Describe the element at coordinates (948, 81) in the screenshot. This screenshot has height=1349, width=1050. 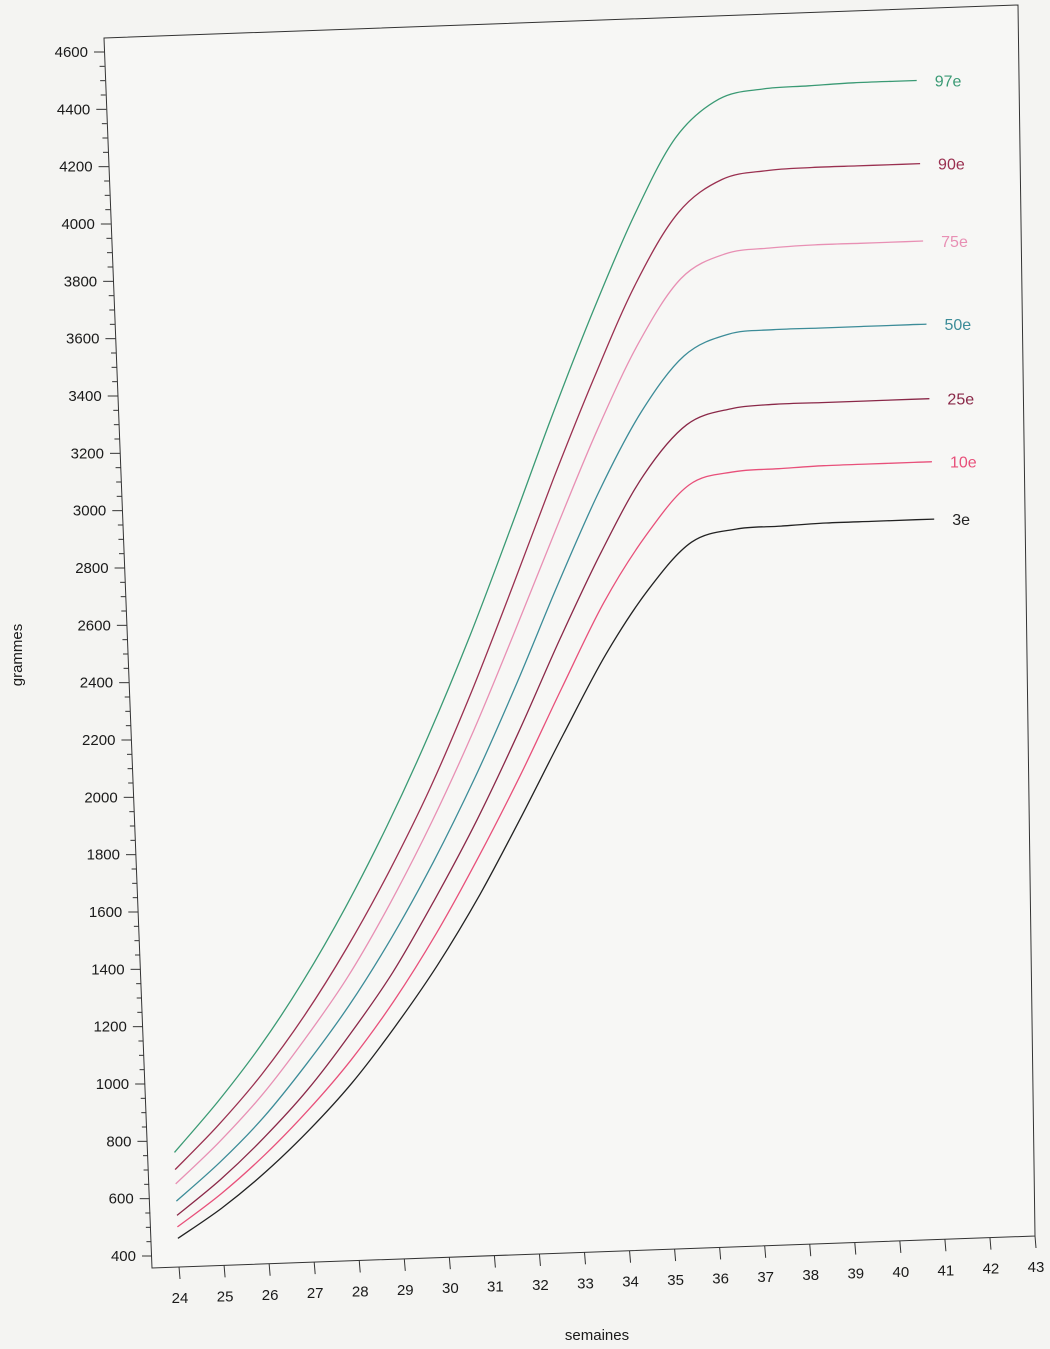
I see `series-label-97e: 97e` at that location.